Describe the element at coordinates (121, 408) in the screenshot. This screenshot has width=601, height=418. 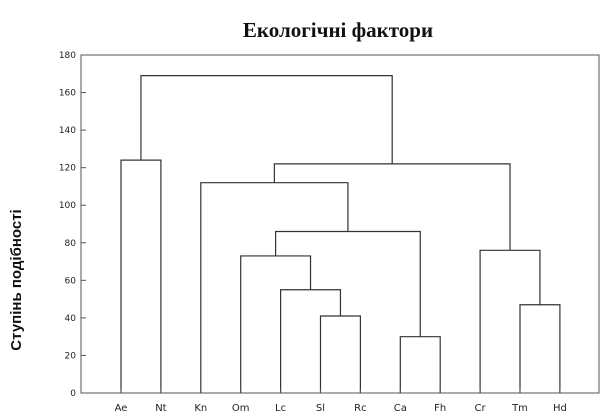
I see `leaf-label: Ae` at that location.